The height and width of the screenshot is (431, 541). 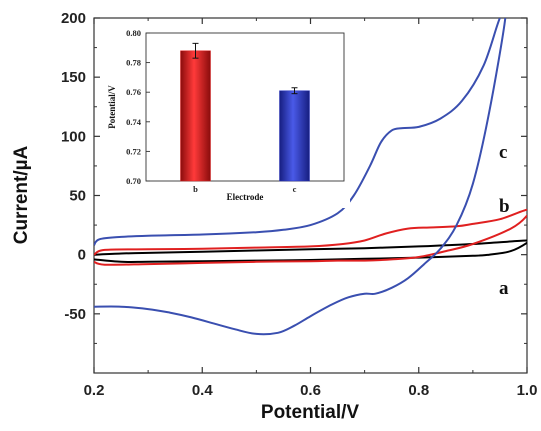 What do you see at coordinates (418, 390) in the screenshot?
I see `x-tick-label: 0.8` at bounding box center [418, 390].